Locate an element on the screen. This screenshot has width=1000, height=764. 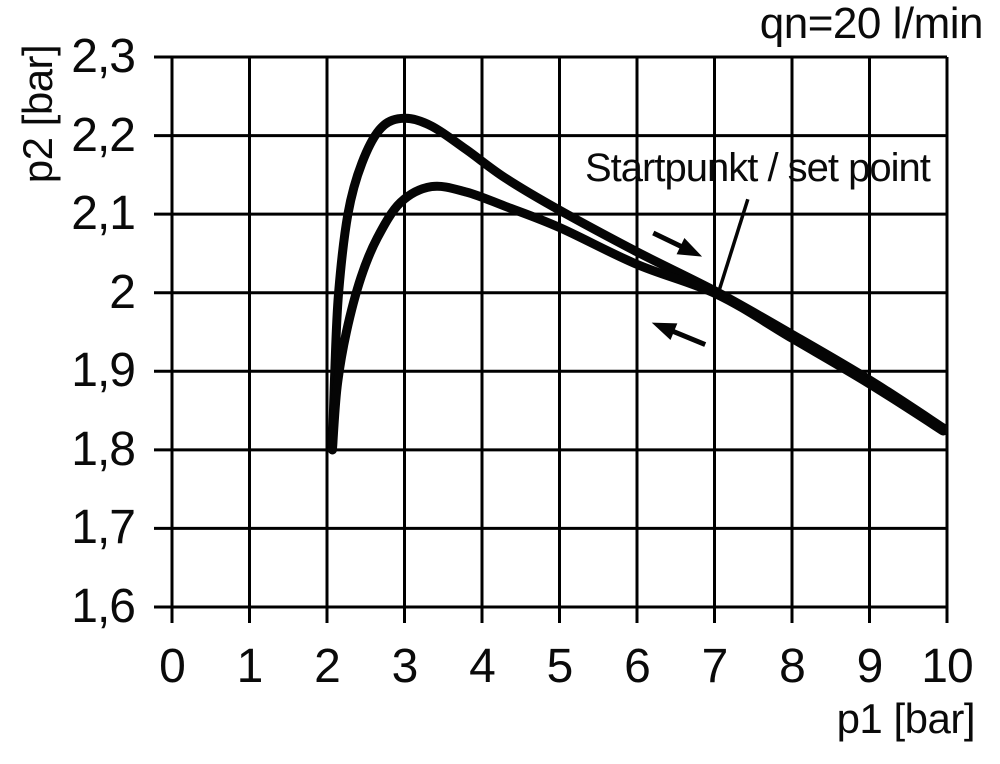
y-tick-label: 2,1 is located at coordinates (103, 214).